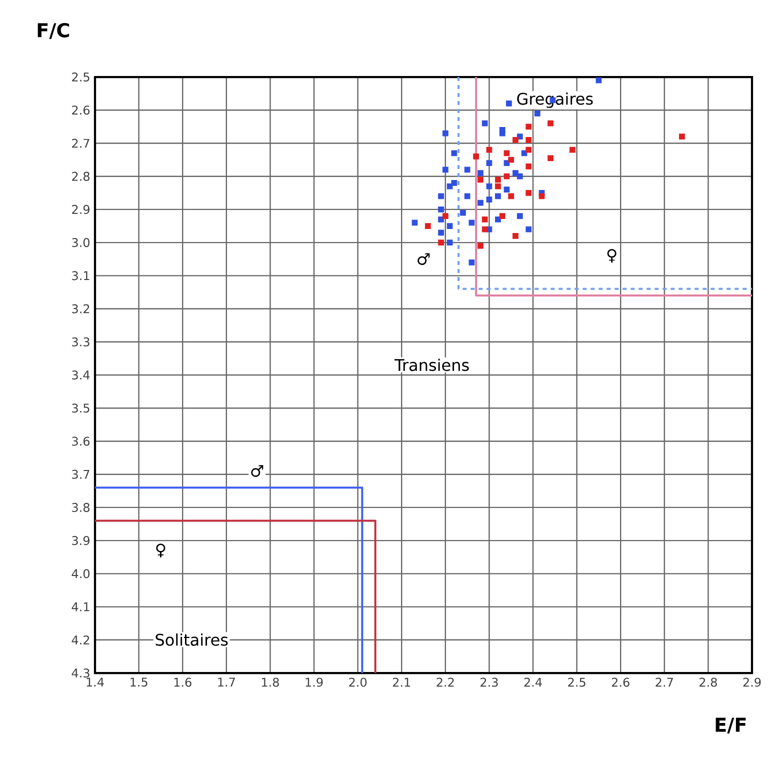 The width and height of the screenshot is (781, 758). I want to click on y-tick-label: 4.2, so click(81, 639).